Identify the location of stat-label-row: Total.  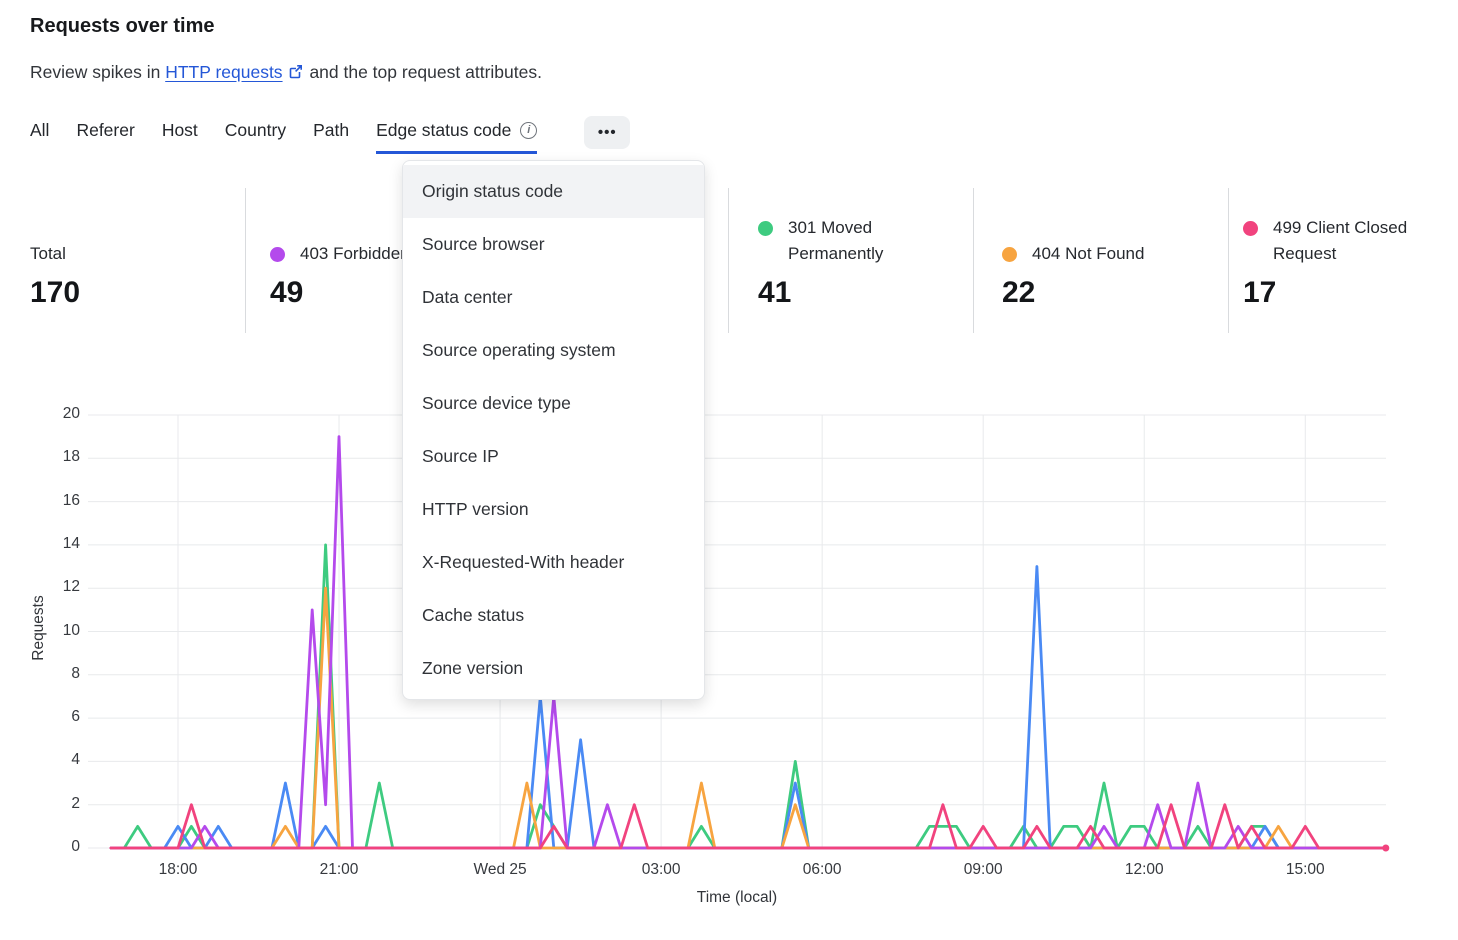
(48, 254).